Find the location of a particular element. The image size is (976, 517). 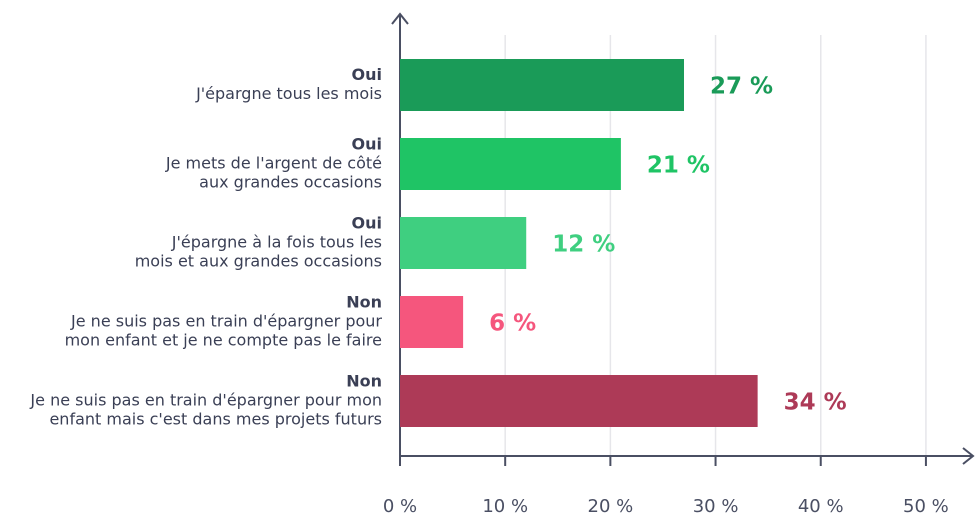

x-tick-label: 30 % is located at coordinates (716, 506).